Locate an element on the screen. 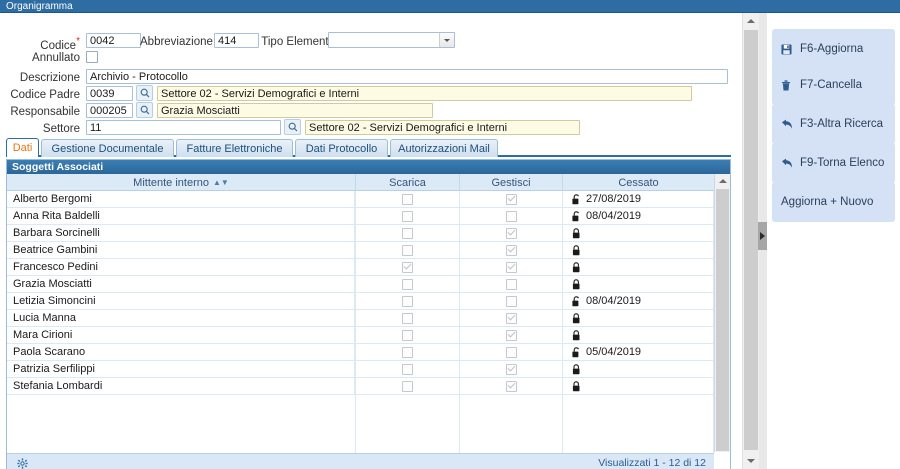 Image resolution: width=900 pixels, height=469 pixels. tab-label: Dati Protocollo is located at coordinates (341, 148).